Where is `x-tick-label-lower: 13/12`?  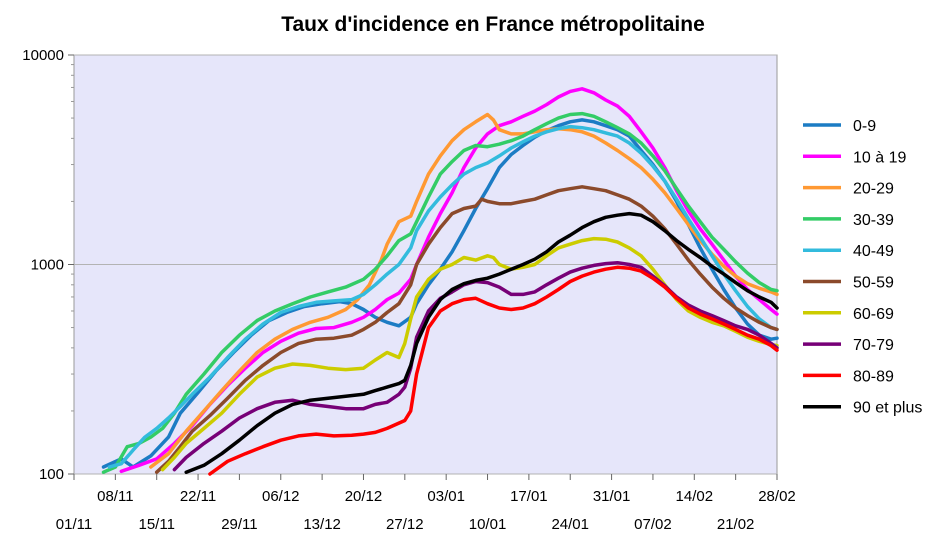
x-tick-label-lower: 13/12 is located at coordinates (322, 524).